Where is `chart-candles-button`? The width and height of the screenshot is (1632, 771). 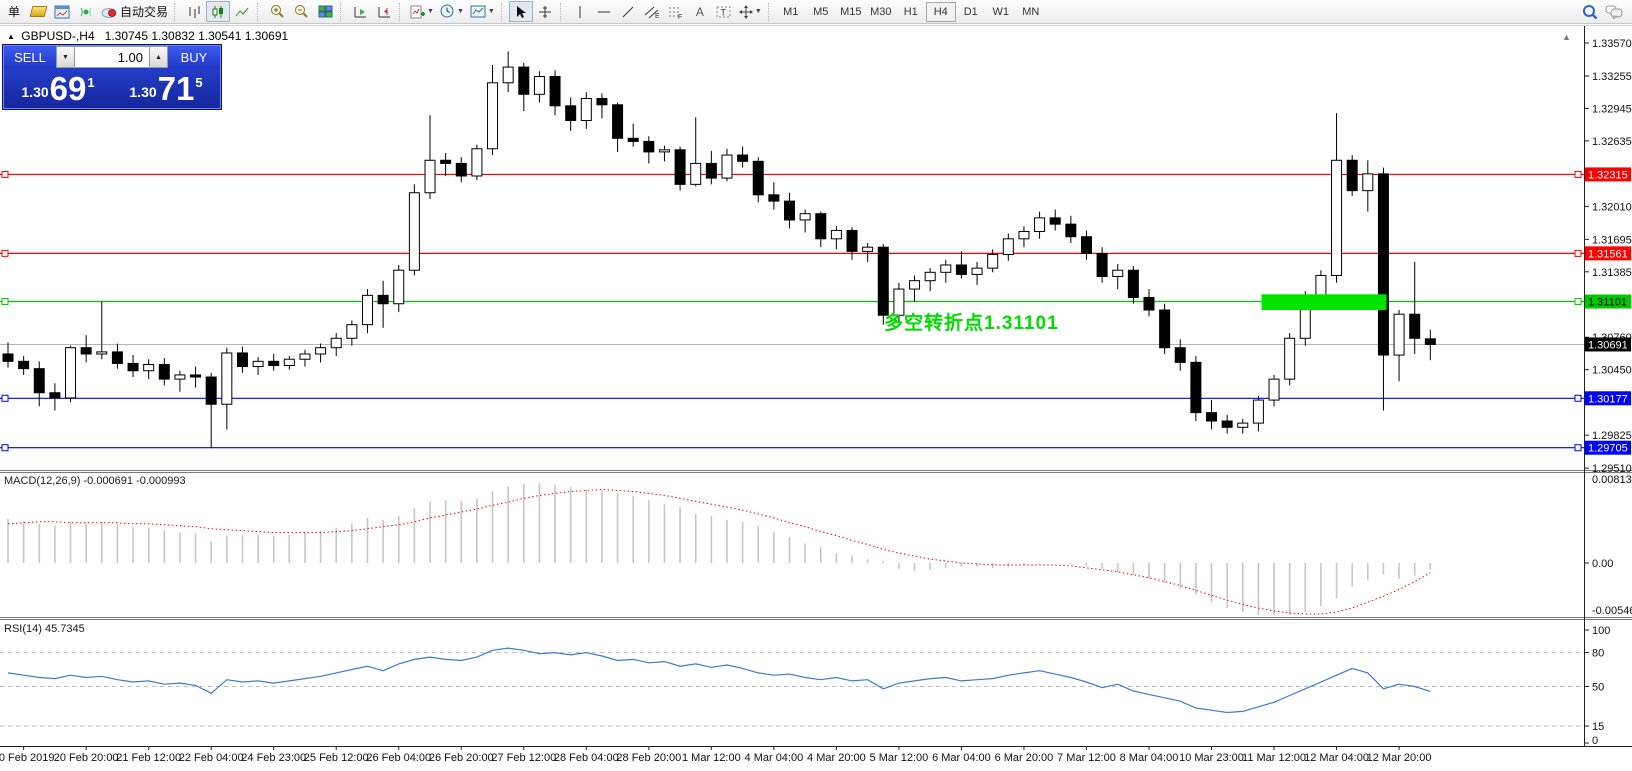 chart-candles-button is located at coordinates (218, 11).